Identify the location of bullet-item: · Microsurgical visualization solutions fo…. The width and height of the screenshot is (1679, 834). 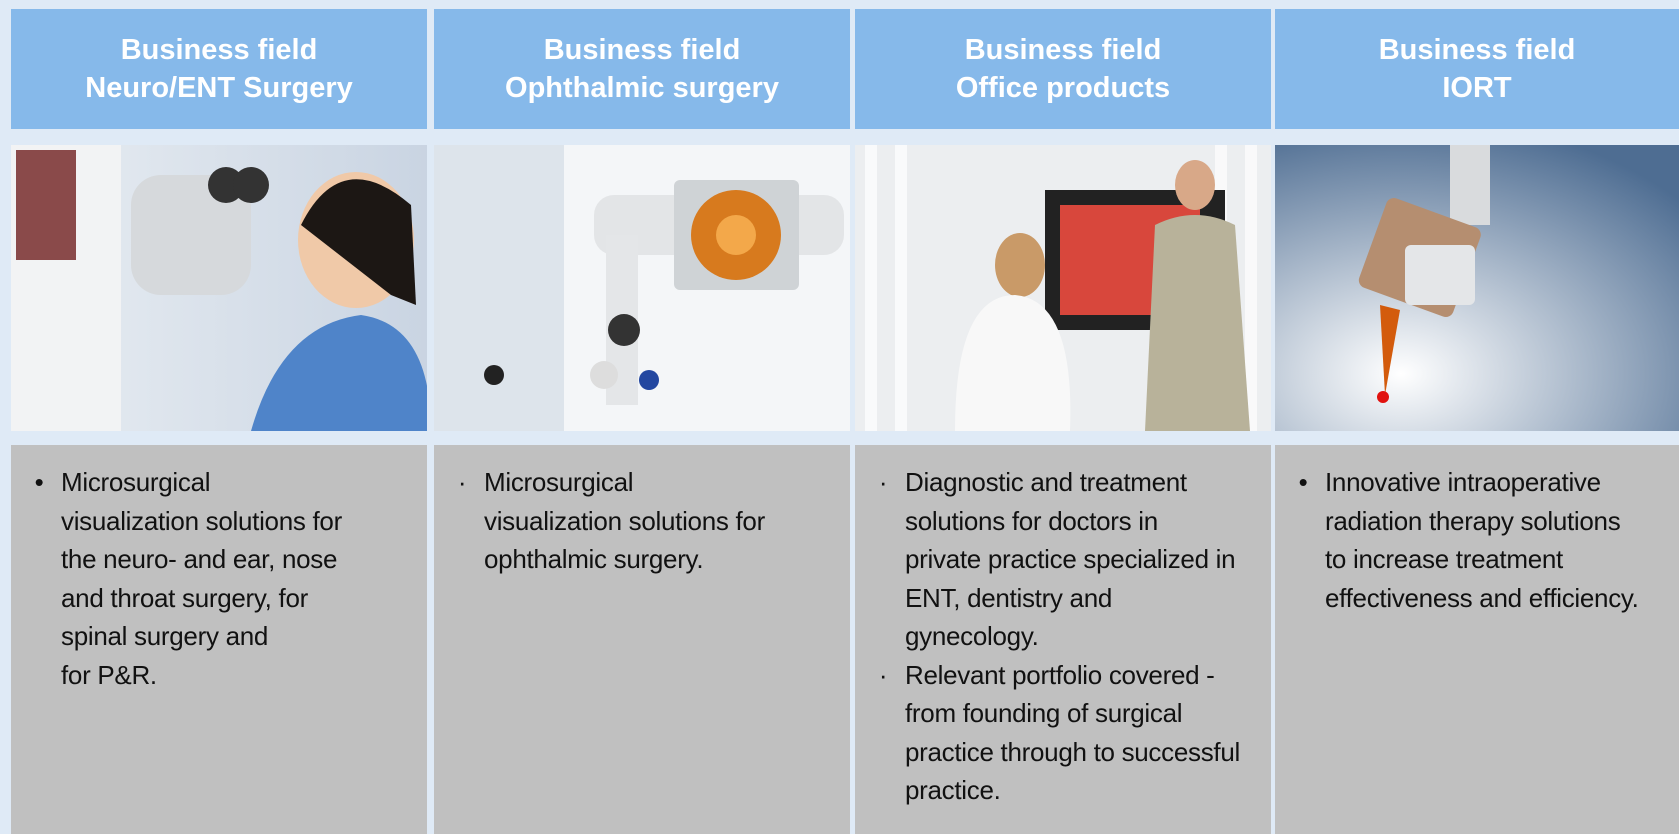
(642, 521).